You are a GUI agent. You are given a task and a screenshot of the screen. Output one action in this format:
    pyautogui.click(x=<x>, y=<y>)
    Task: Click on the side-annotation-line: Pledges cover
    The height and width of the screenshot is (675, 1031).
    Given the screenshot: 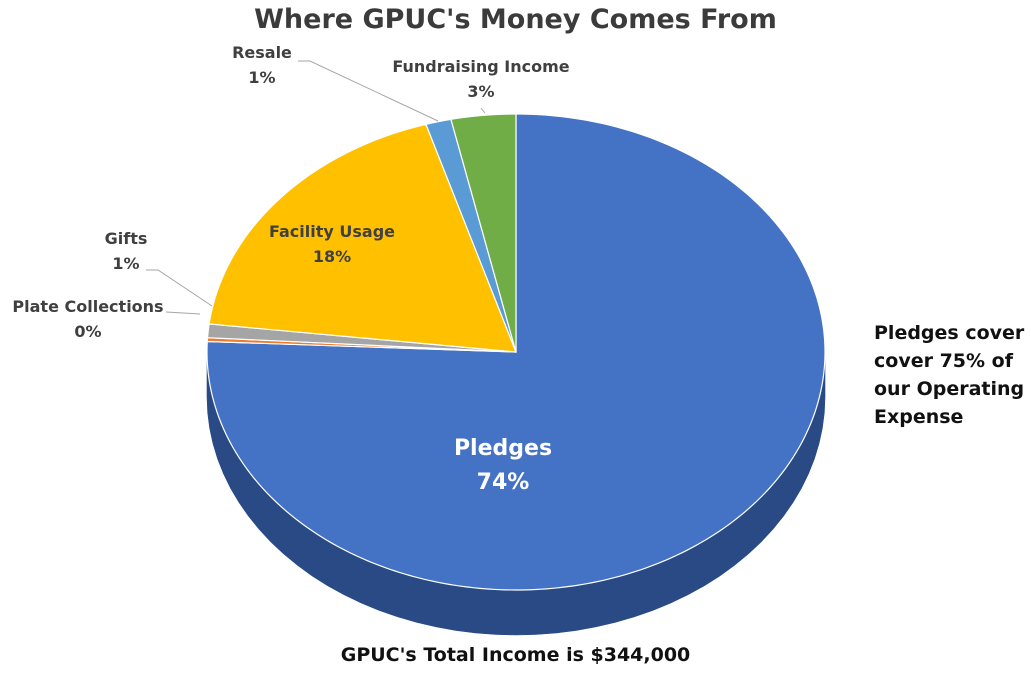 What is the action you would take?
    pyautogui.click(x=949, y=333)
    